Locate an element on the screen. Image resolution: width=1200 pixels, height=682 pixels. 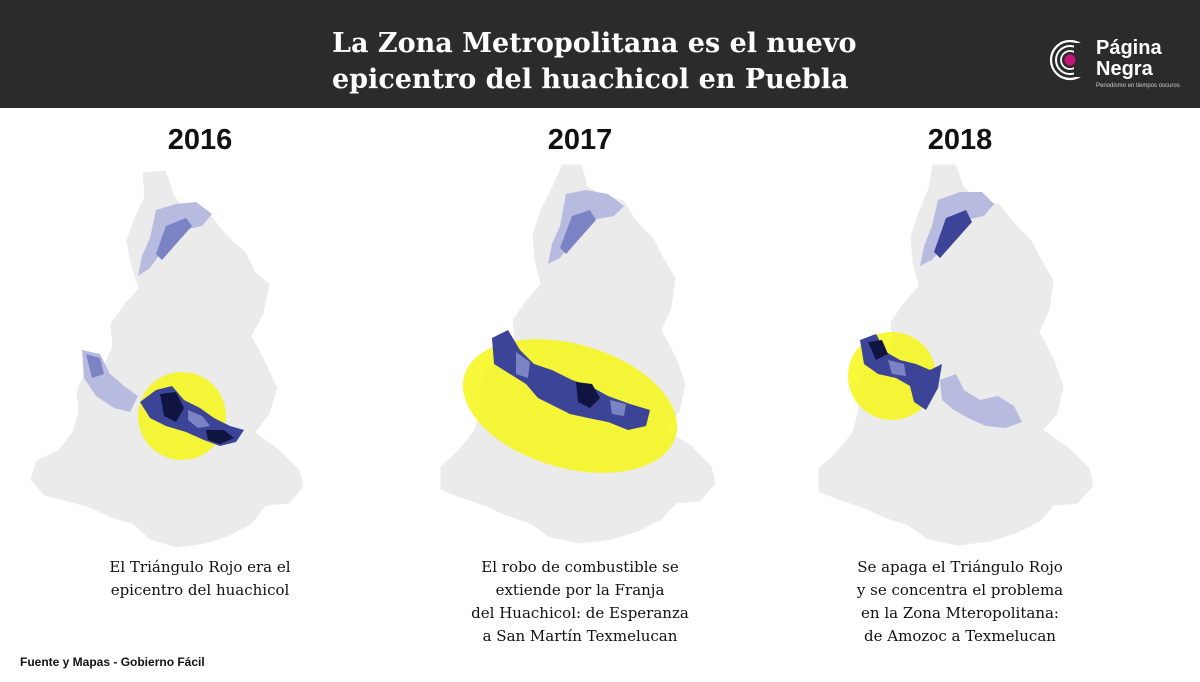
north-strip-light is located at coordinates (175, 239).